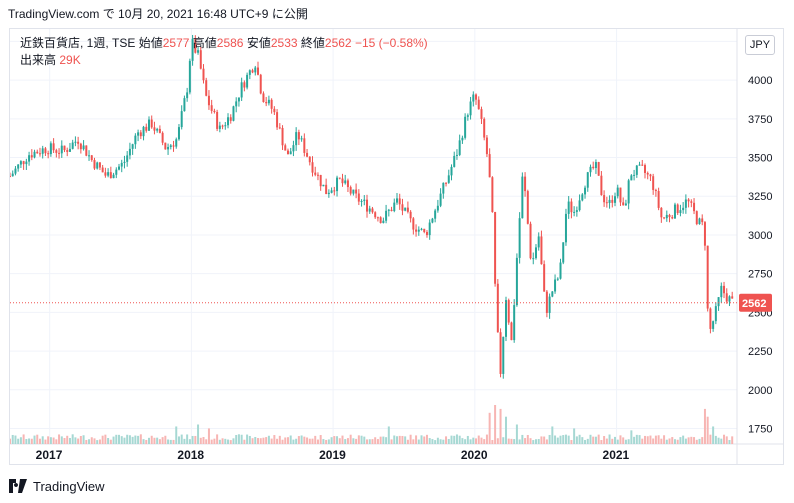  I want to click on volume-label: 出来高, so click(38, 60).